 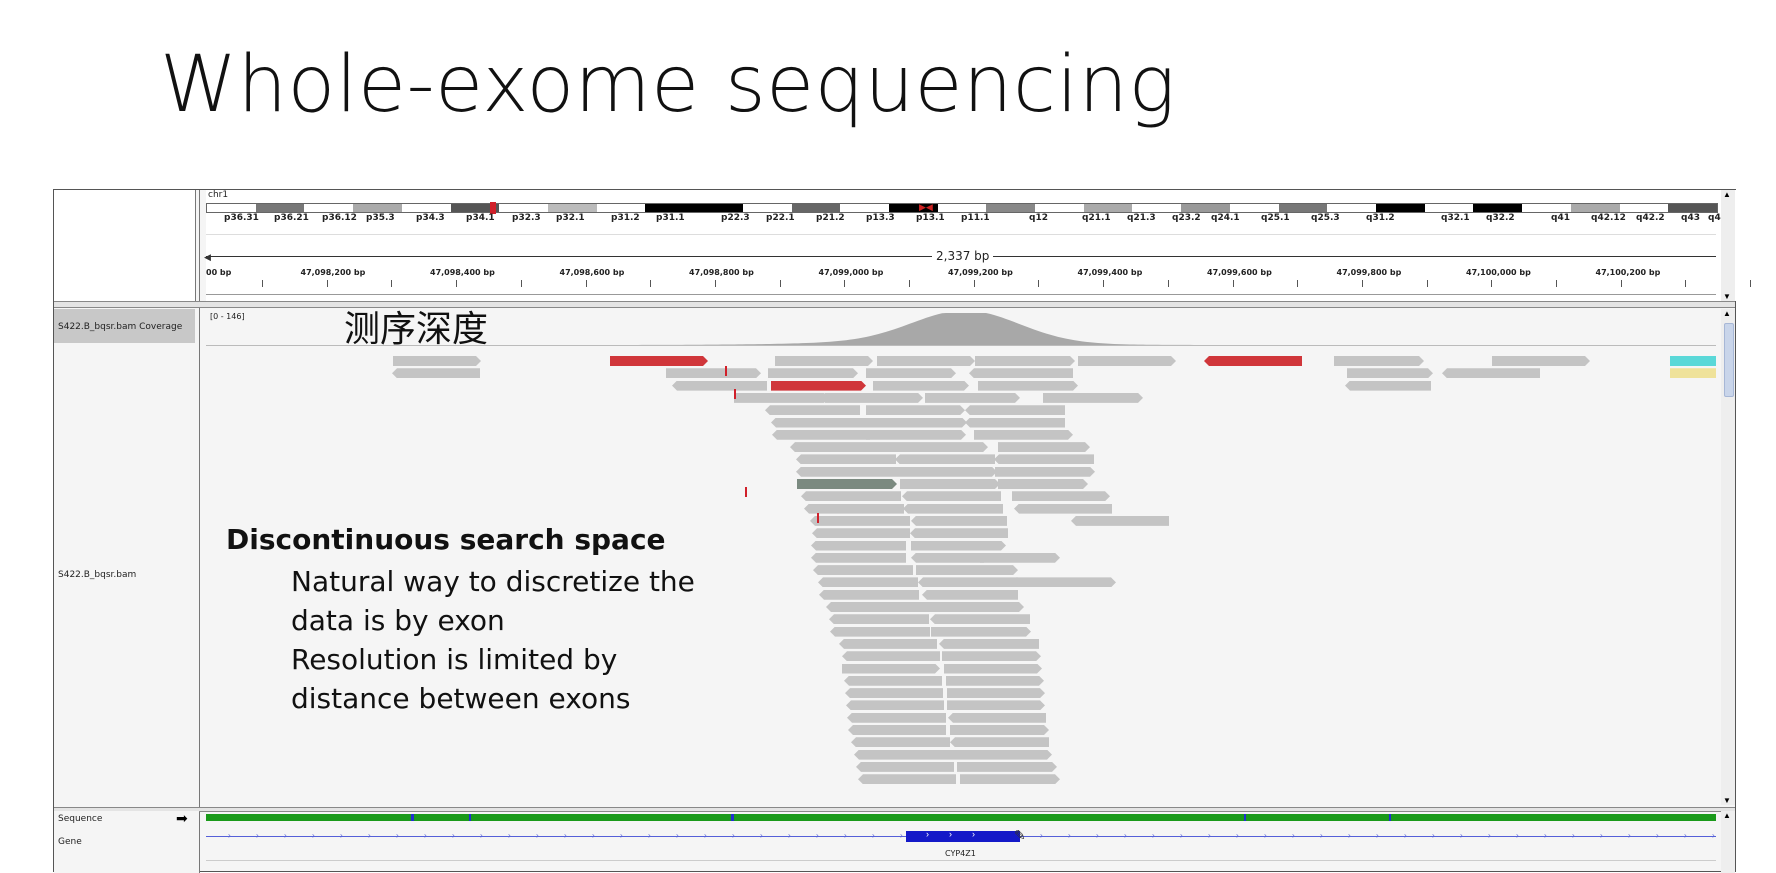 What do you see at coordinates (199, 531) in the screenshot?
I see `panel-divider` at bounding box center [199, 531].